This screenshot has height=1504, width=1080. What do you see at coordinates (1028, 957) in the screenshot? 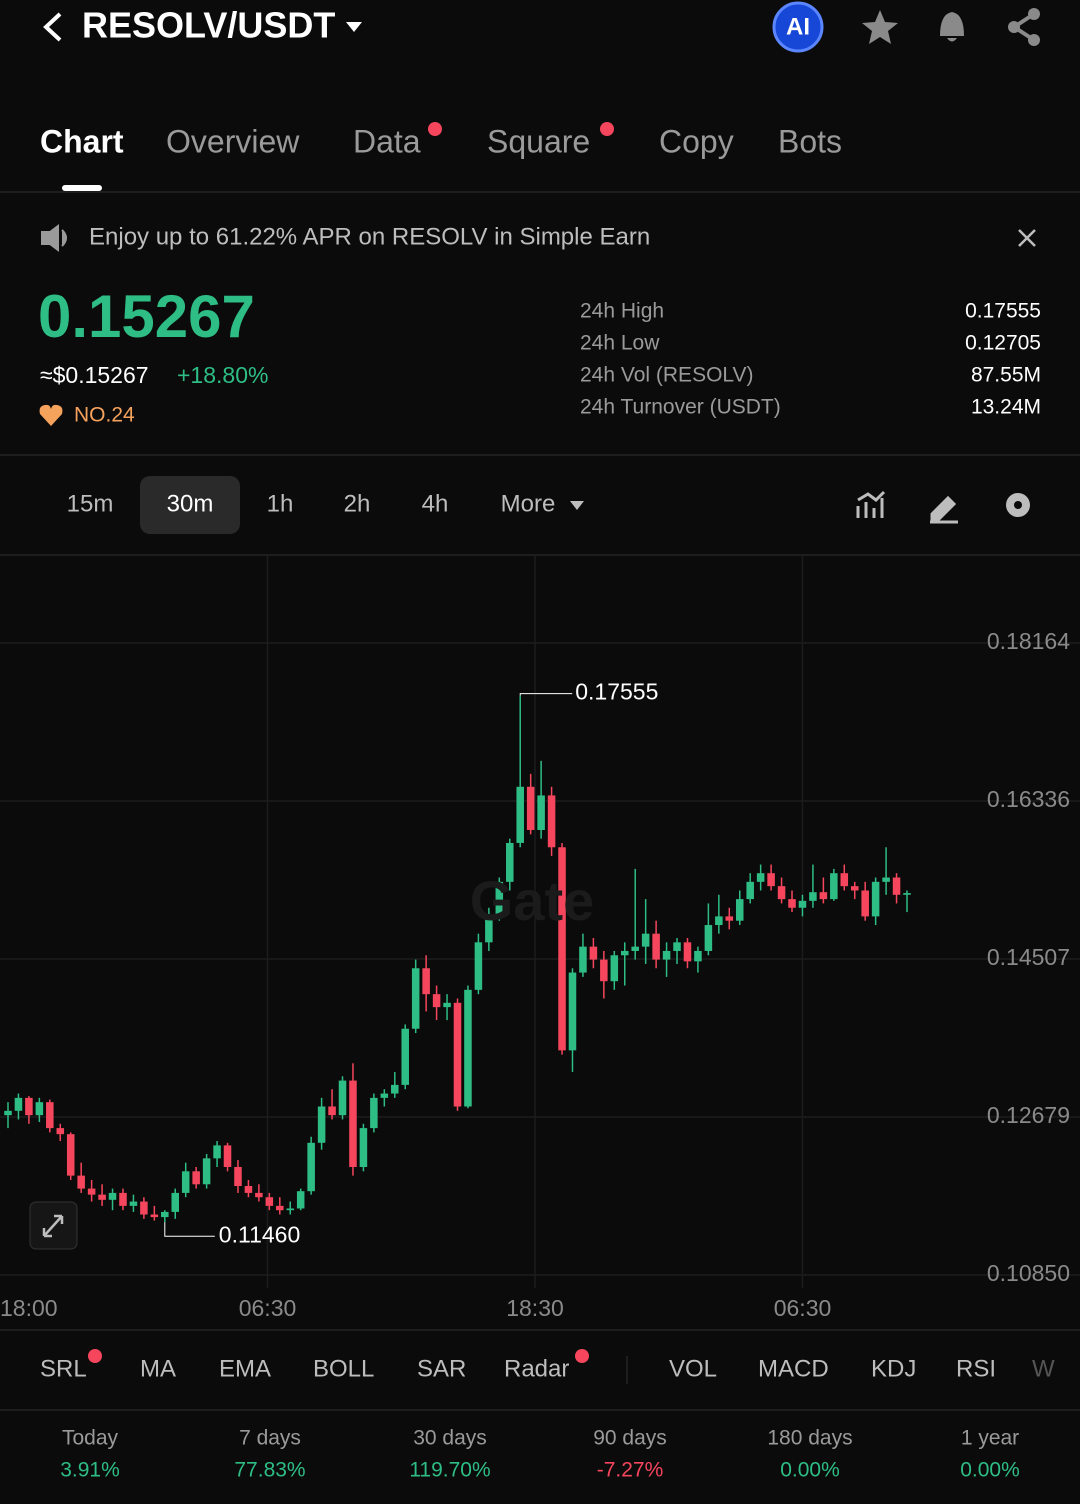
I see `y-tick-label: 0.14507` at bounding box center [1028, 957].